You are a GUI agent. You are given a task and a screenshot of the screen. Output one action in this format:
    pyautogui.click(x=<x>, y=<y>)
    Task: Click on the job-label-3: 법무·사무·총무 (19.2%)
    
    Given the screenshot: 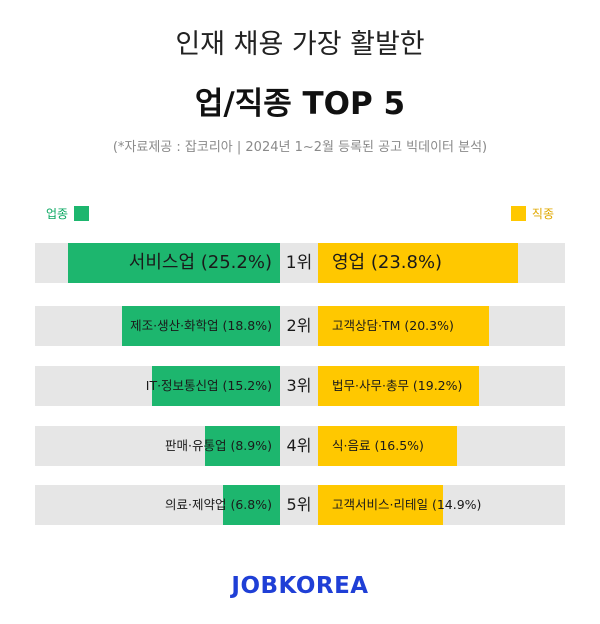 What is the action you would take?
    pyautogui.click(x=397, y=385)
    